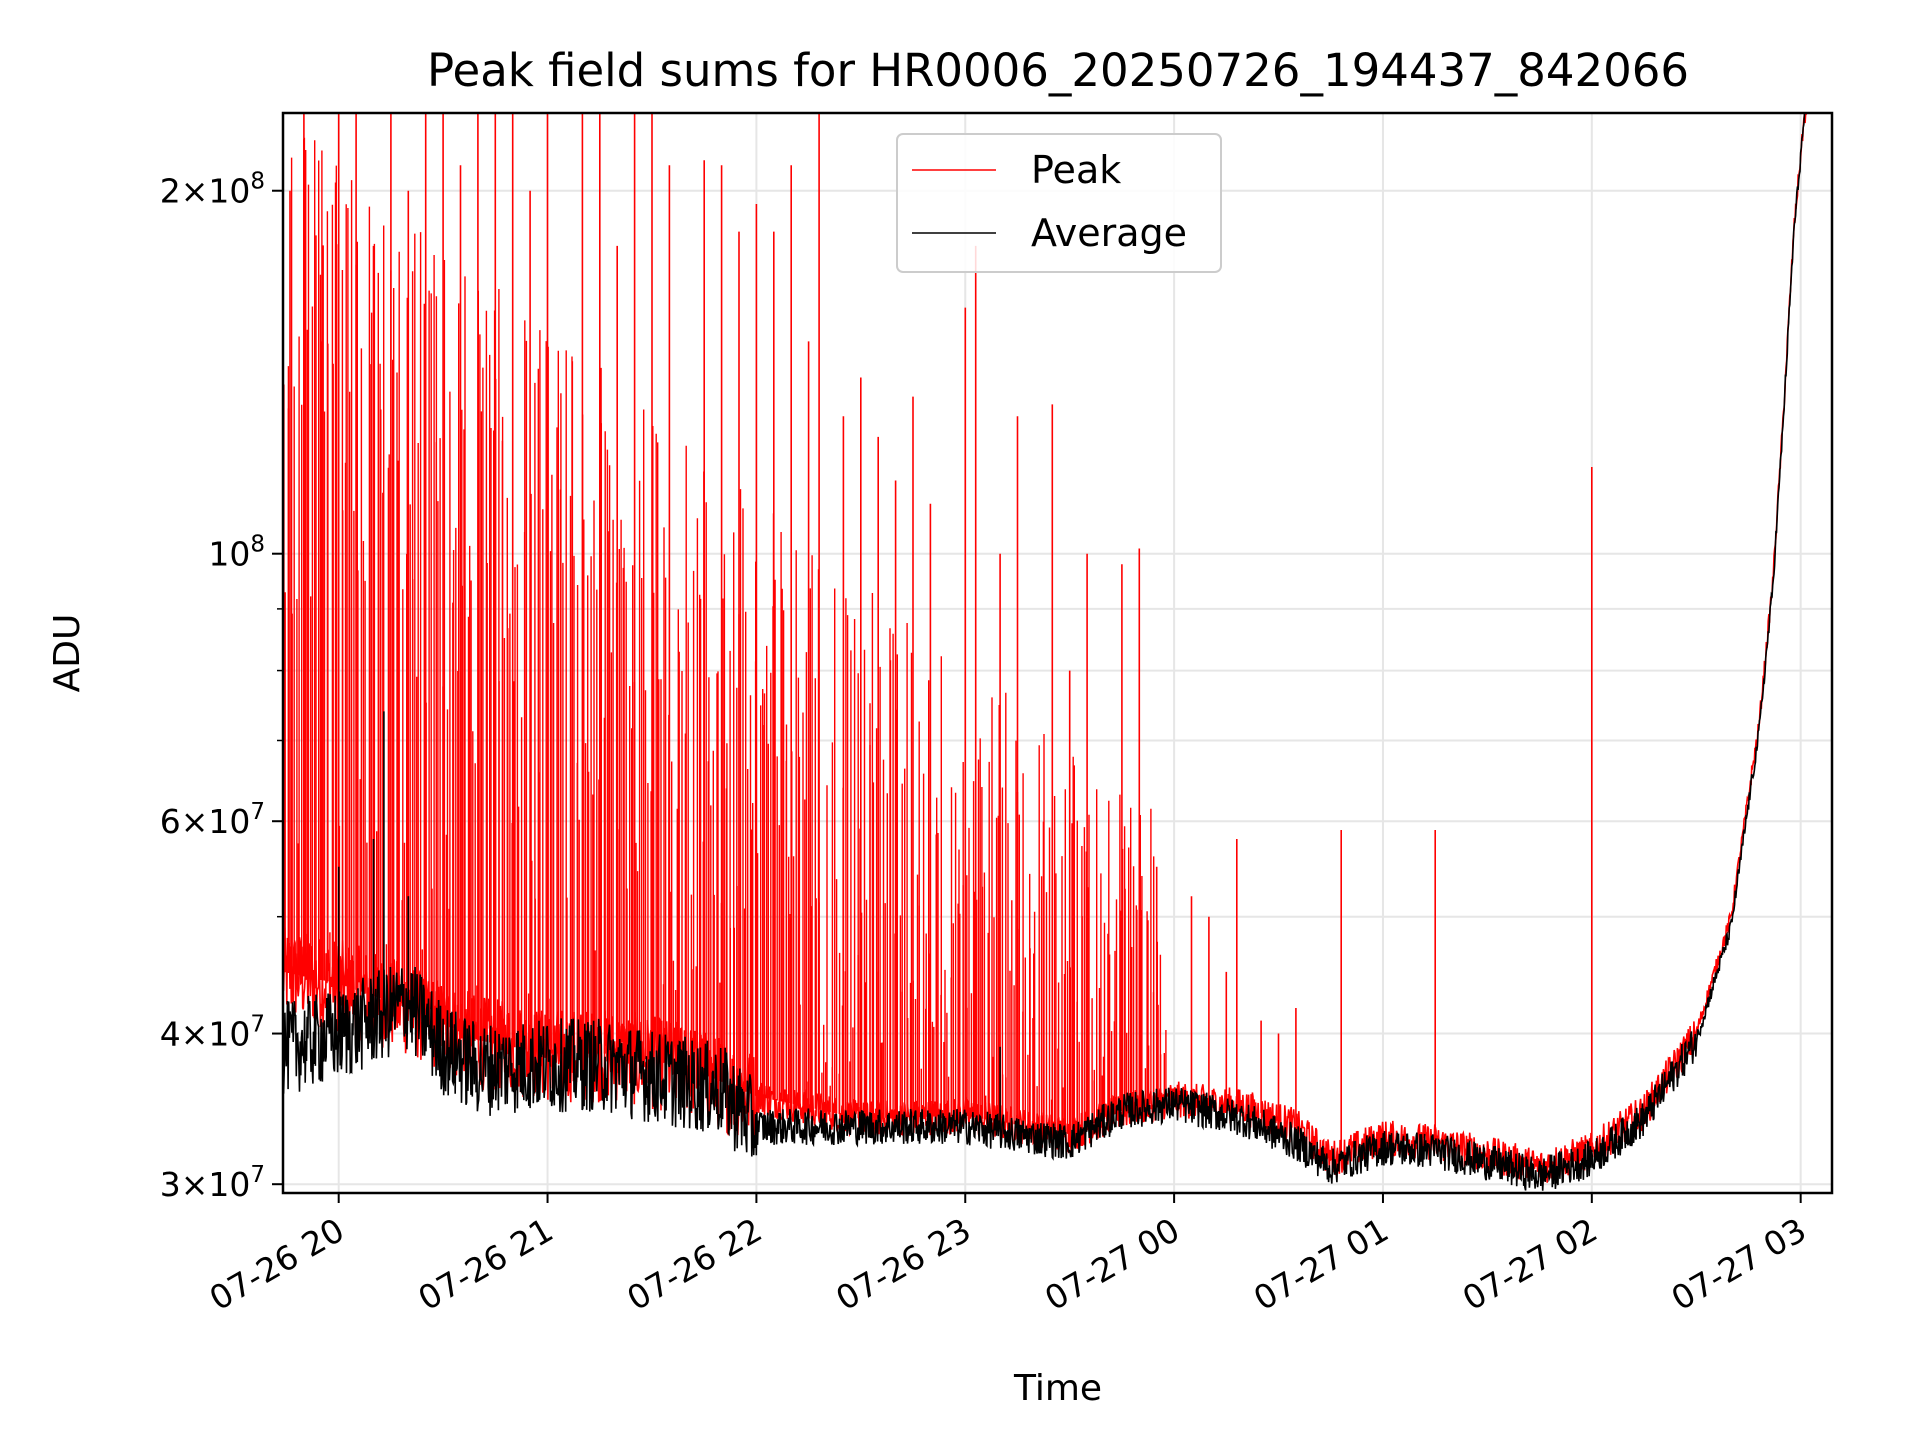 This screenshot has width=1920, height=1440. I want to click on legend-box, so click(1059, 203).